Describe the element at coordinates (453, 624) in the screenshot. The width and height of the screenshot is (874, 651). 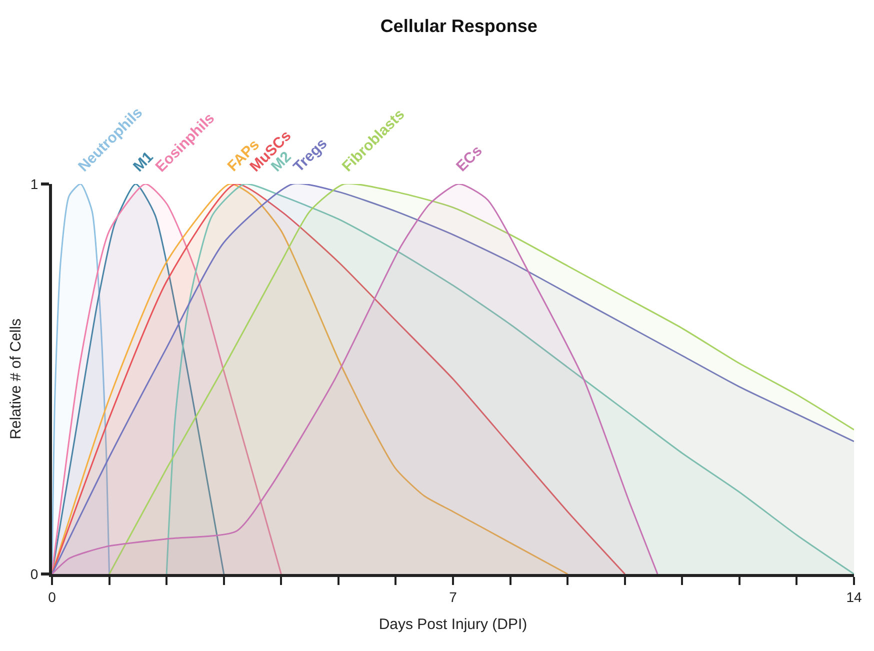
I see `x-axis-title: Days Post Injury (DPI)` at that location.